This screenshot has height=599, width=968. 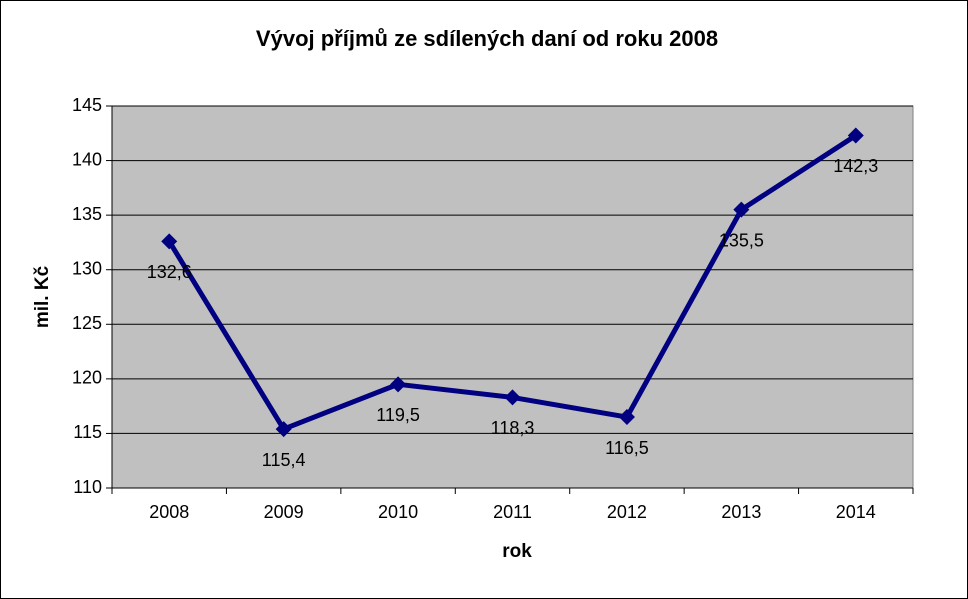 What do you see at coordinates (856, 512) in the screenshot?
I see `x-tick-label: 2014` at bounding box center [856, 512].